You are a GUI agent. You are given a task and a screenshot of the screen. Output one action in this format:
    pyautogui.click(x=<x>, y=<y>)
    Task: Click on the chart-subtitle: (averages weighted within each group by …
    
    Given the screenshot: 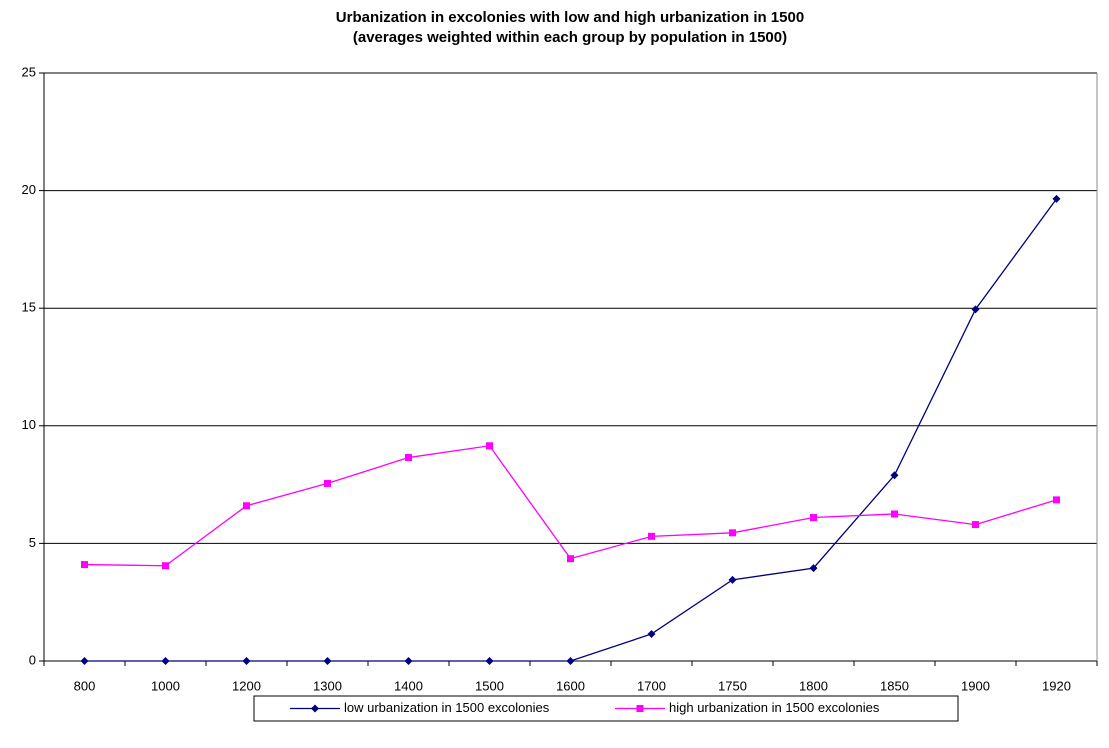 What is the action you would take?
    pyautogui.click(x=570, y=37)
    